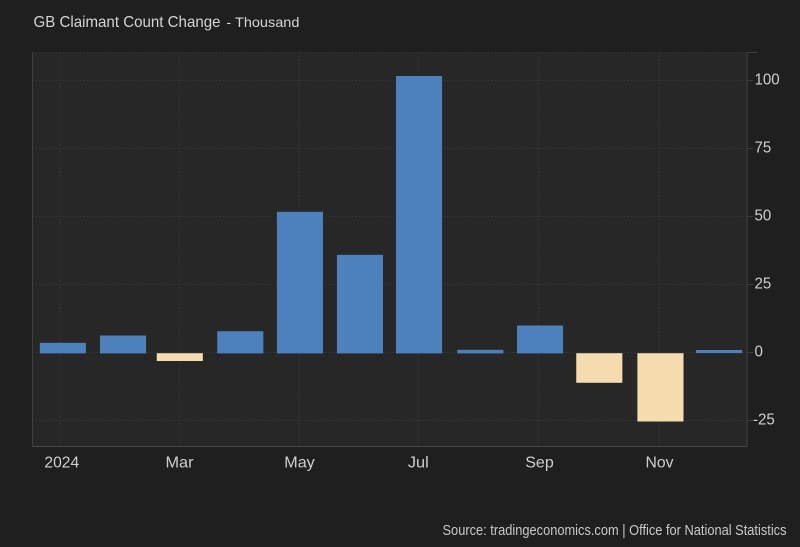  Describe the element at coordinates (299, 463) in the screenshot. I see `svg-text: May` at that location.